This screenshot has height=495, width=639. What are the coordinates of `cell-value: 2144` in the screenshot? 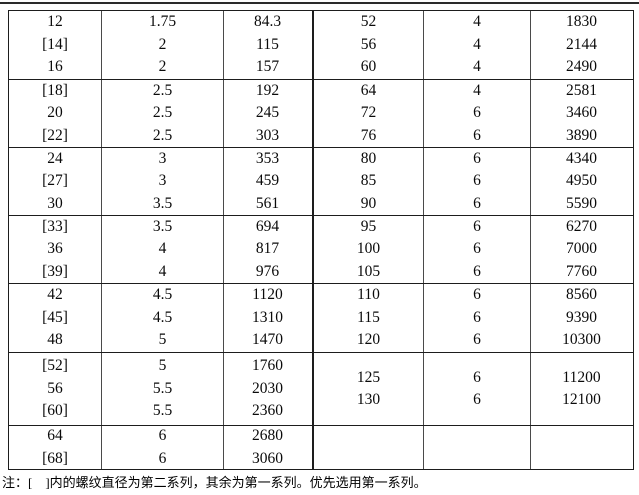 It's located at (581, 44).